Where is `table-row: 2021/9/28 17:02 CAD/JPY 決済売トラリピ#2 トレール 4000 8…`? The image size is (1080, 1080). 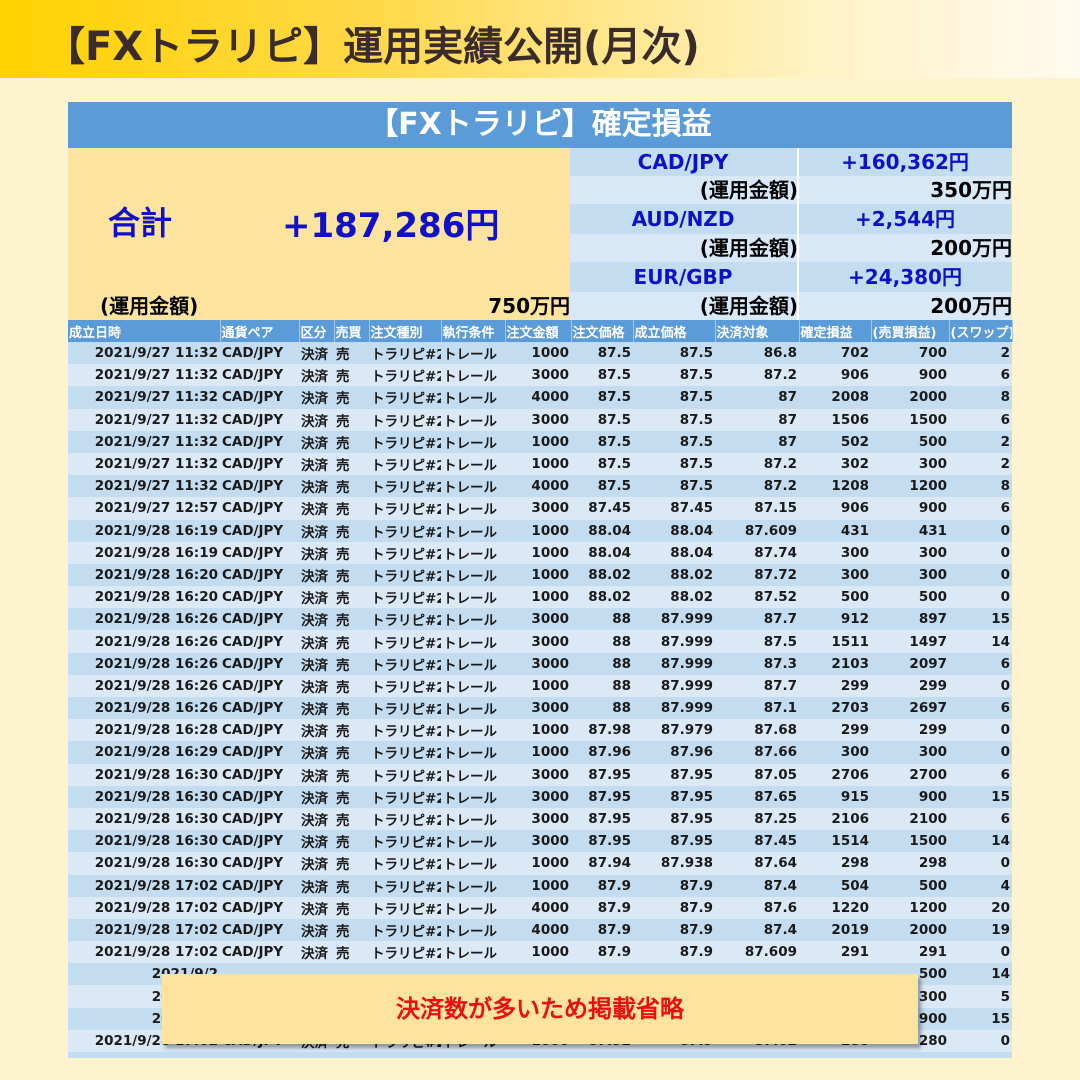 table-row: 2021/9/28 17:02 CAD/JPY 決済売トラリピ#2 トレール 4000 8… is located at coordinates (540, 907).